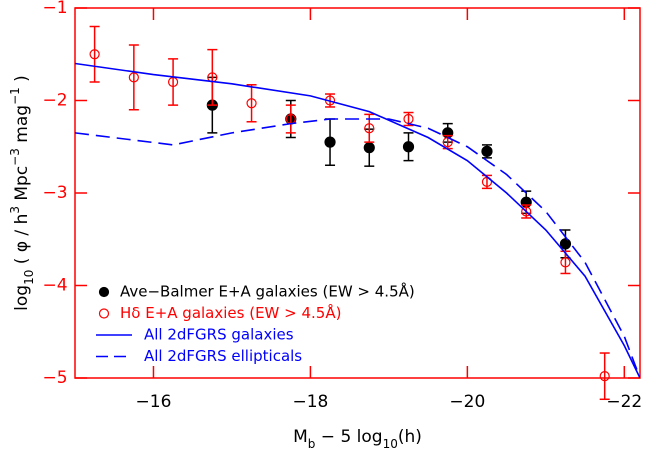 This screenshot has width=662, height=461. What do you see at coordinates (348, 437) in the screenshot?
I see `x-axis-label-part: − 5 log` at bounding box center [348, 437].